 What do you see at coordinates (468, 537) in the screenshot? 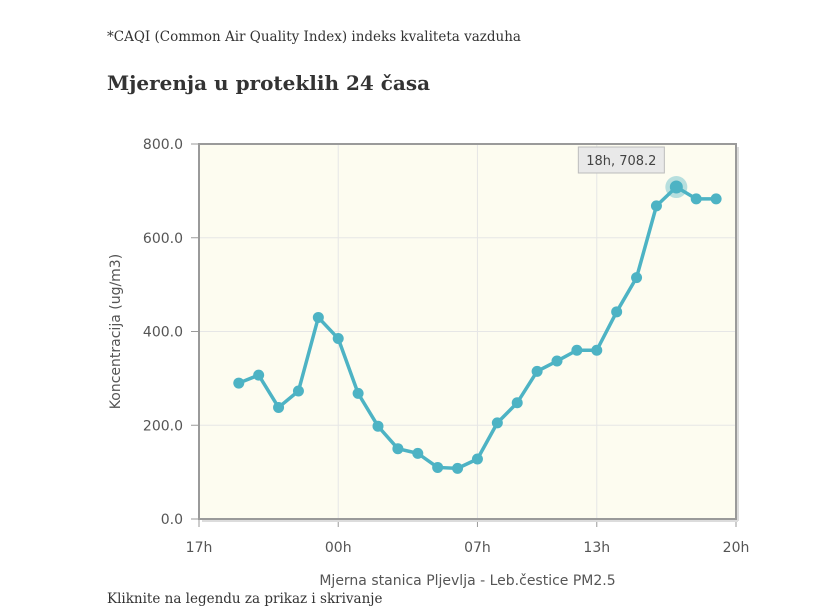
I see `x-axis-tick-labels: 17h 00h 07h 13h 20h` at bounding box center [468, 537].